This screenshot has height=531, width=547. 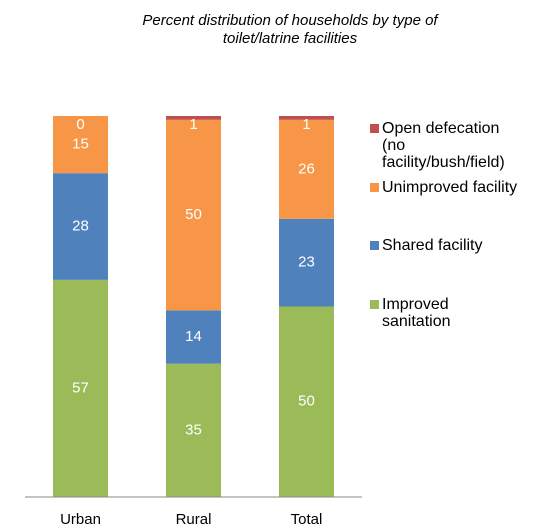 I want to click on legend-label: Unimproved facility, so click(x=450, y=187).